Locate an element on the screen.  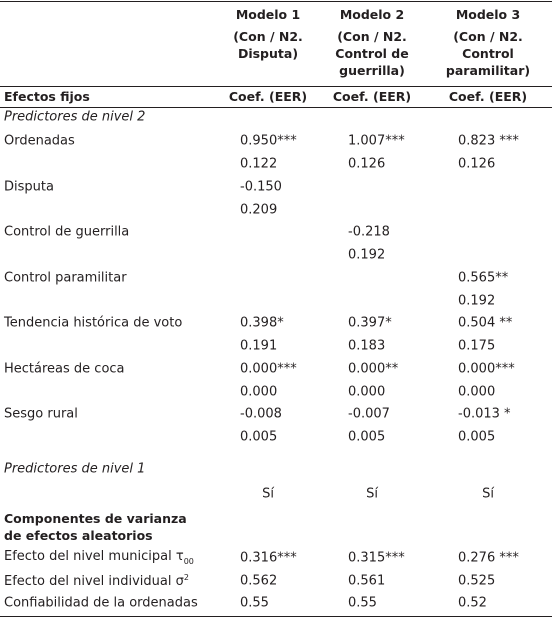
coef-cell: -0.013 * is located at coordinates (484, 414).